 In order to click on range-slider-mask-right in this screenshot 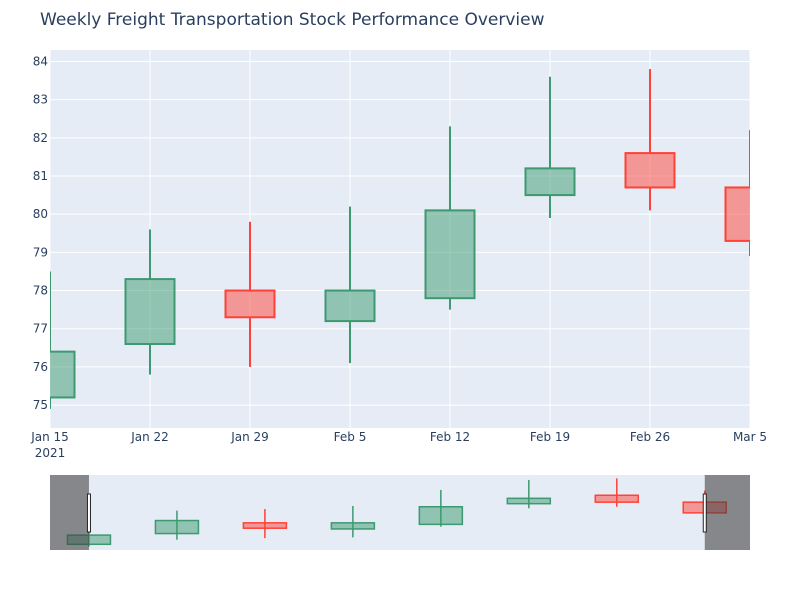, I will do `click(727, 512)`.